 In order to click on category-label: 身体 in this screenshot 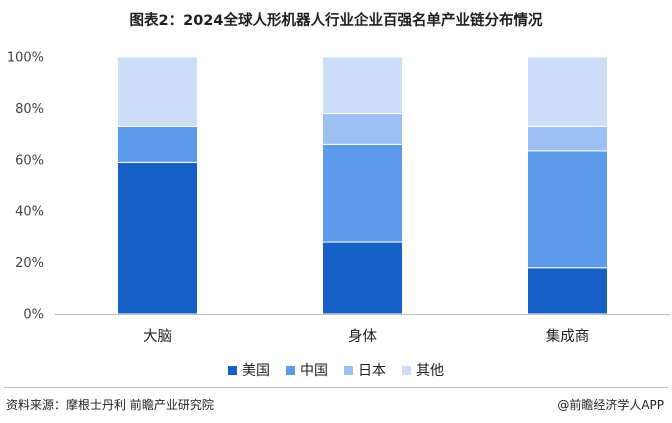, I will do `click(362, 336)`.